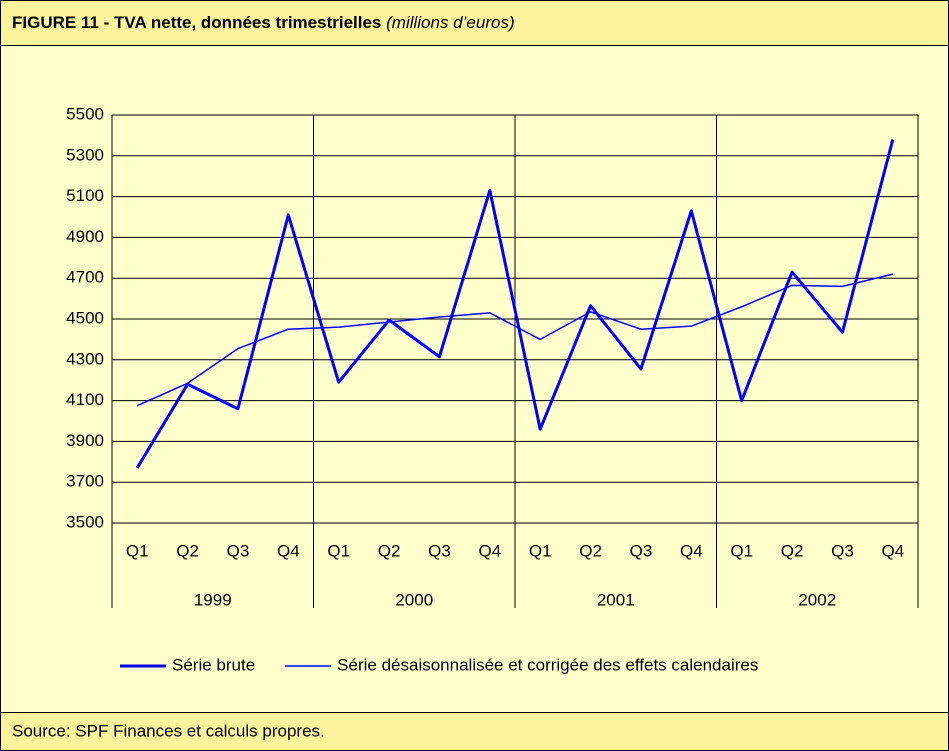 Image resolution: width=949 pixels, height=751 pixels. Describe the element at coordinates (514, 340) in the screenshot. I see `series-line` at that location.